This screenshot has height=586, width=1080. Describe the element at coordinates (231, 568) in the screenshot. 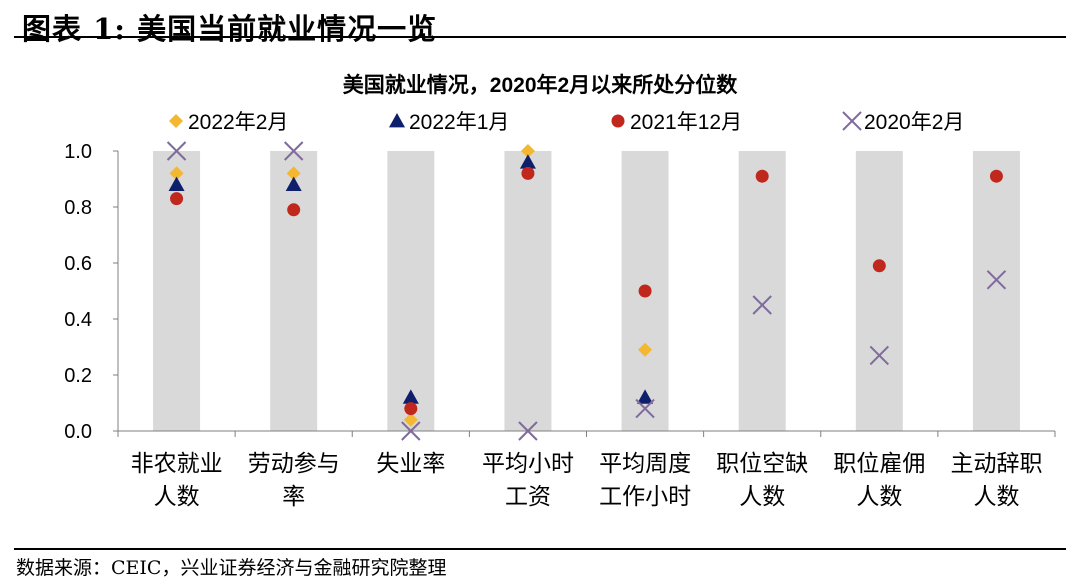

I see `source-note: 数据来源：CEIC，兴业证券经济与金融研究院整理` at that location.